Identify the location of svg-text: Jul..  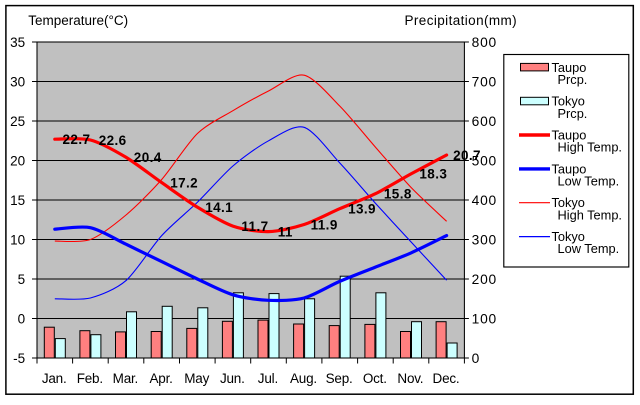
(268, 378).